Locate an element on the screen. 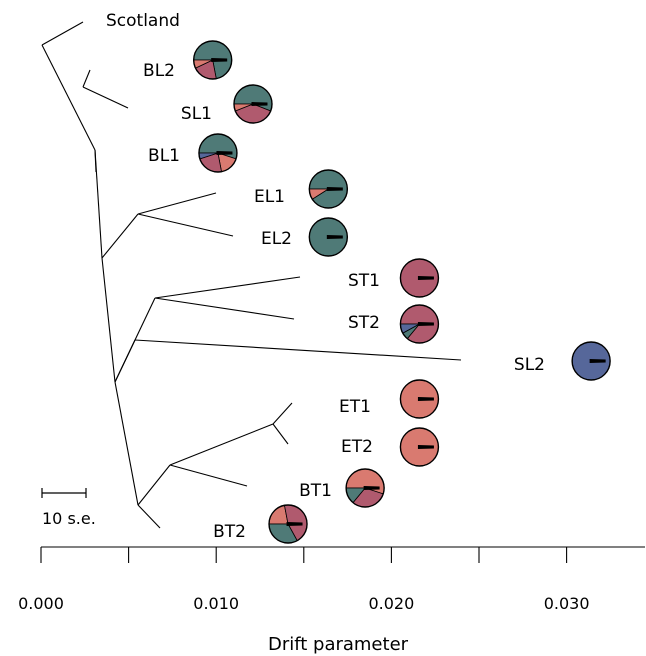 Image resolution: width=646 pixels, height=656 pixels. pie-et2-outline is located at coordinates (419, 447).